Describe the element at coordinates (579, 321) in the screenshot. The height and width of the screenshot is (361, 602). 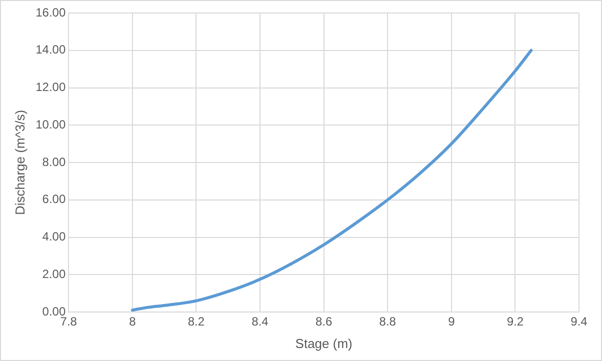
I see `x-tick-label: 9.4` at that location.